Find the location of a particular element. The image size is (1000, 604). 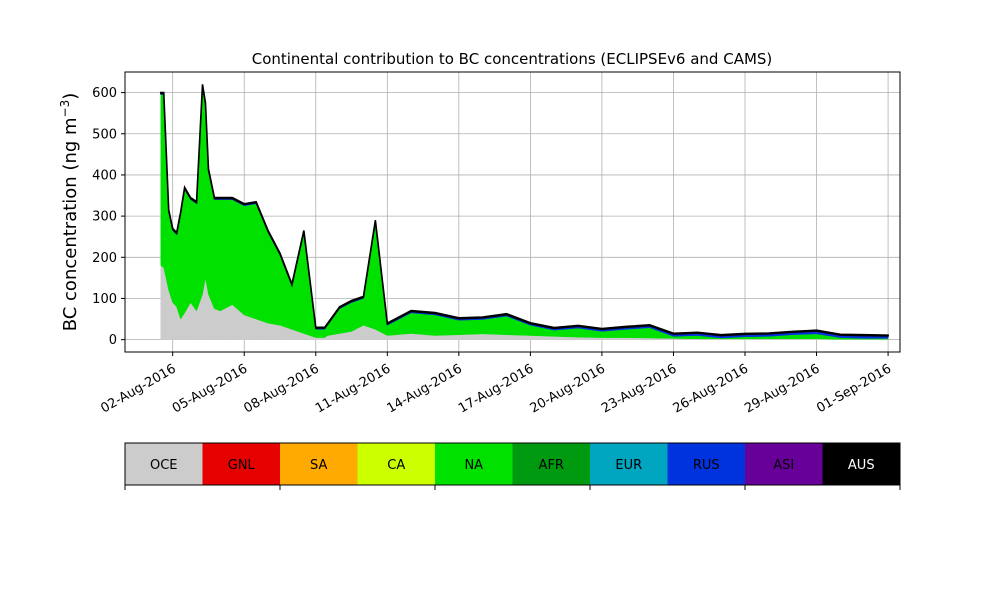

colorbar-swatch-afr is located at coordinates (551, 464).